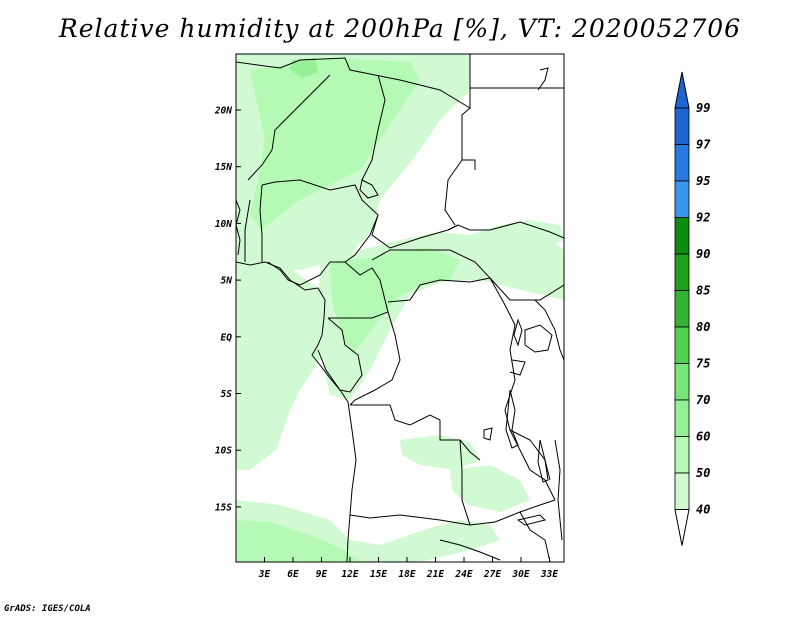 This screenshot has width=800, height=618. What do you see at coordinates (558, 490) in the screenshot?
I see `border-mozambique` at bounding box center [558, 490].